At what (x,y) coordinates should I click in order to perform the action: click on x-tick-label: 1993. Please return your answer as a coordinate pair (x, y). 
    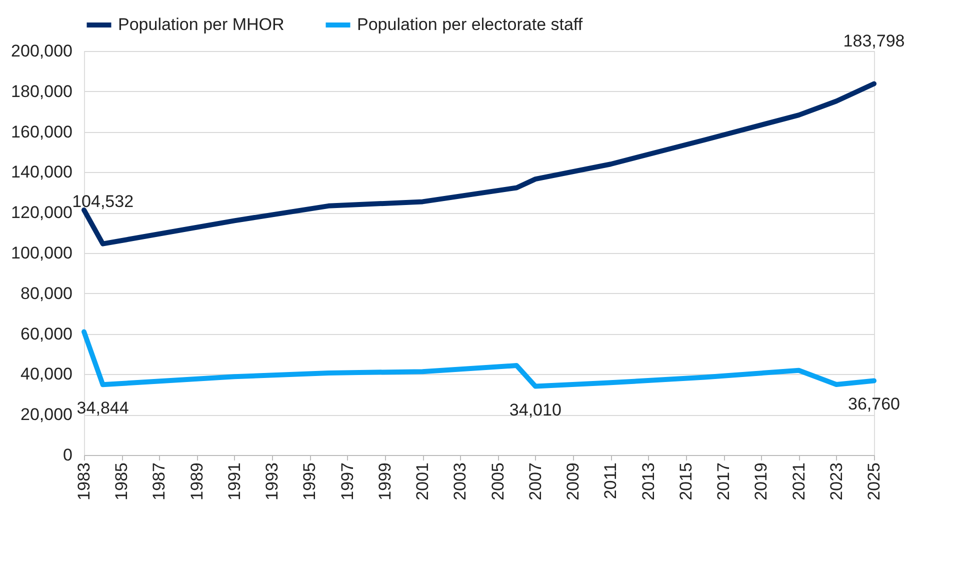
    Looking at the image, I should click on (272, 481).